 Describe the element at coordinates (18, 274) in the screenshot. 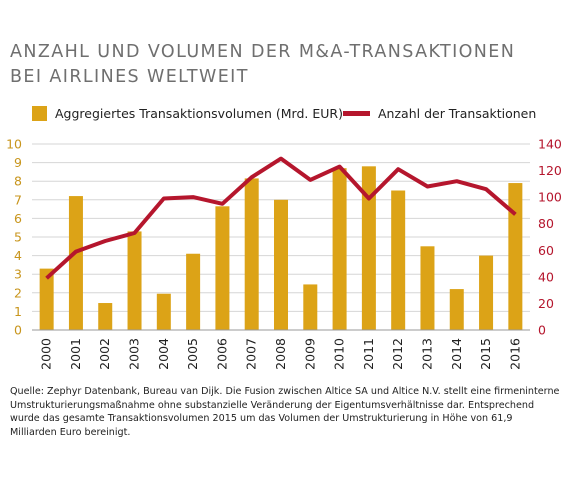

I see `y-left-tick-label: 3` at that location.